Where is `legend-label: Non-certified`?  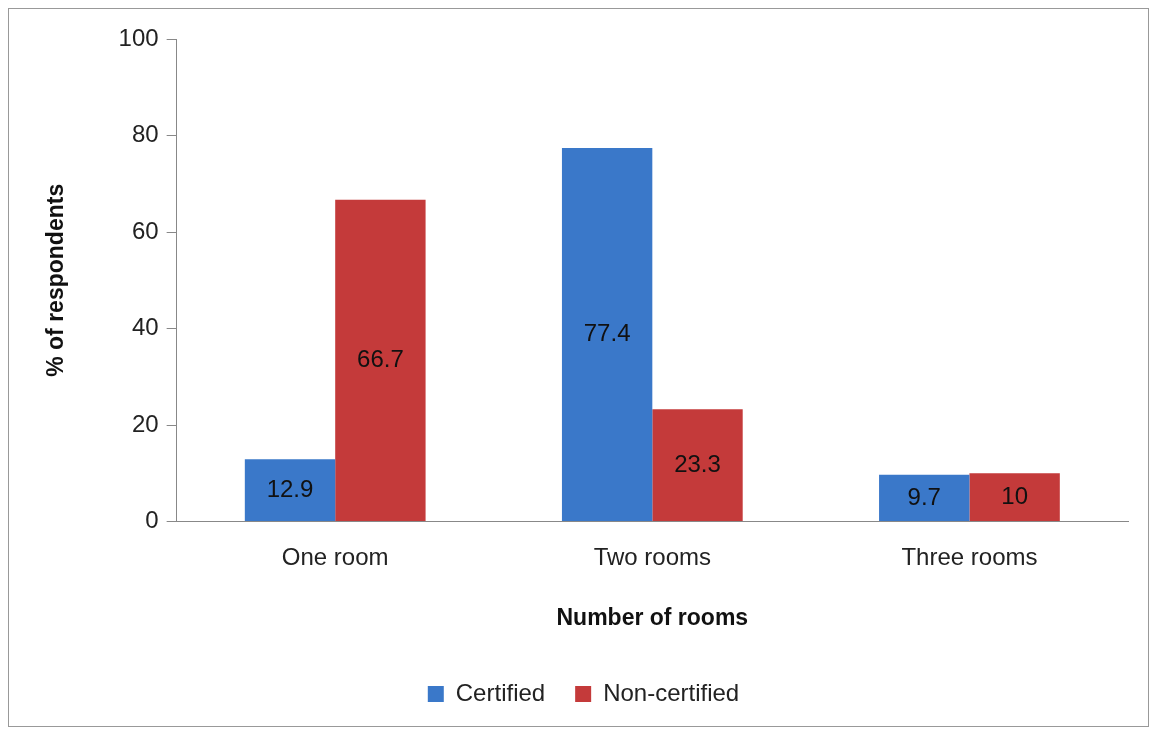 legend-label: Non-certified is located at coordinates (671, 692).